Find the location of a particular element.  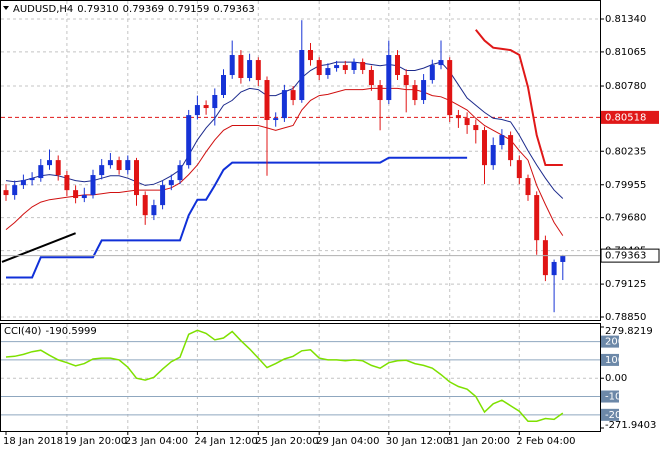

ohlc-value: 0.79369 is located at coordinates (143, 9).